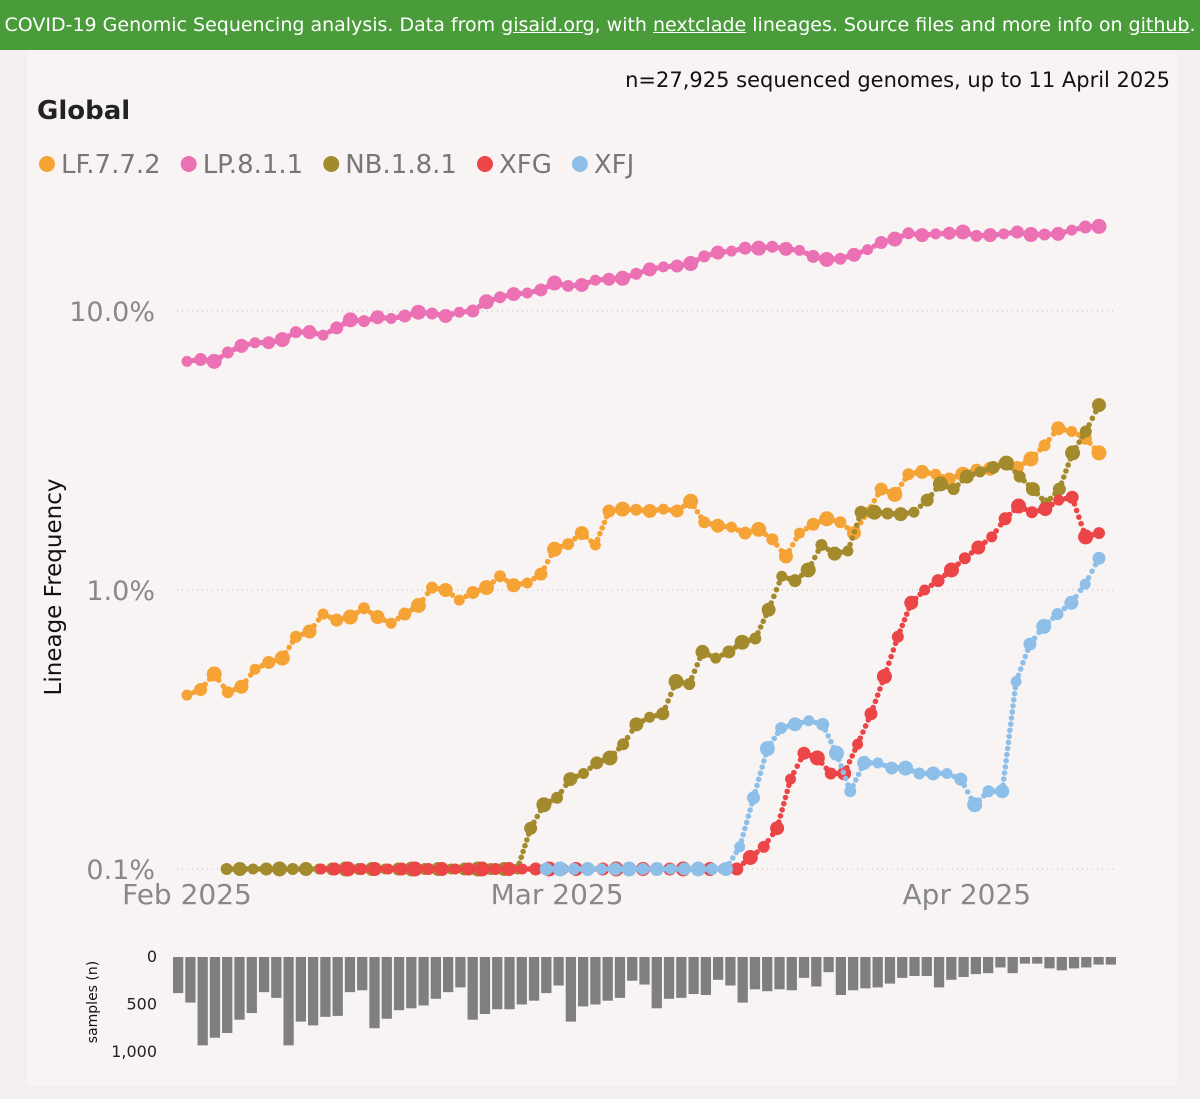  Describe the element at coordinates (822, 714) in the screenshot. I see `series-xfj` at that location.